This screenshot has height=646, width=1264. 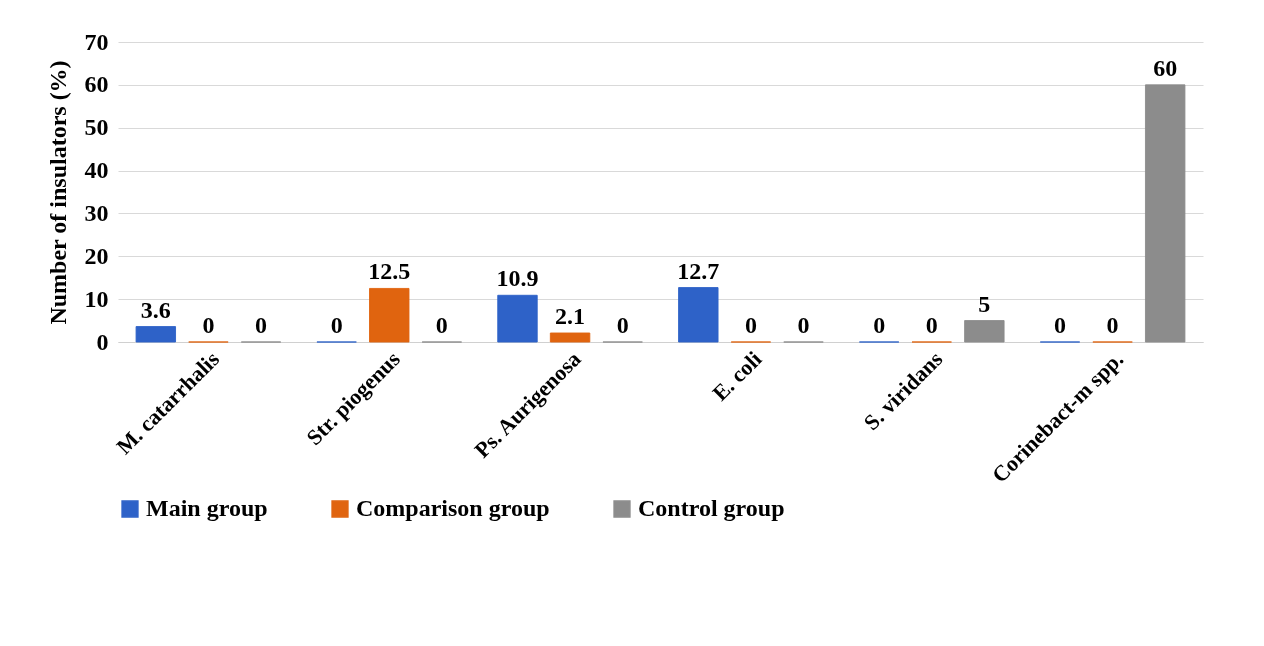 What do you see at coordinates (155, 309) in the screenshot?
I see `data-label: 3.6` at bounding box center [155, 309].